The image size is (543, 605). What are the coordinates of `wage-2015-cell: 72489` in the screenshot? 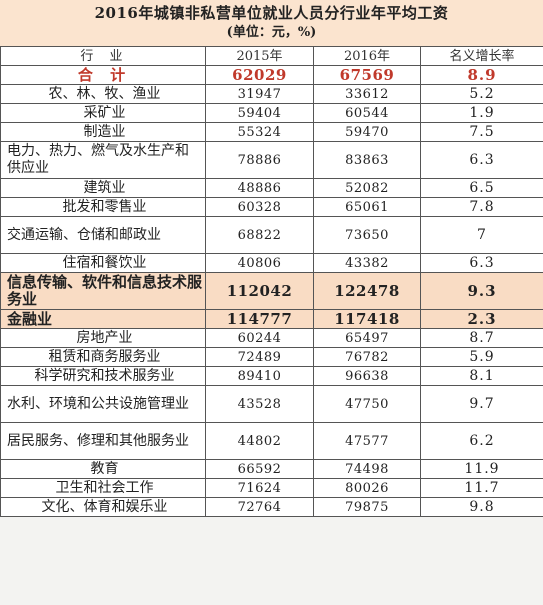 It's located at (259, 357).